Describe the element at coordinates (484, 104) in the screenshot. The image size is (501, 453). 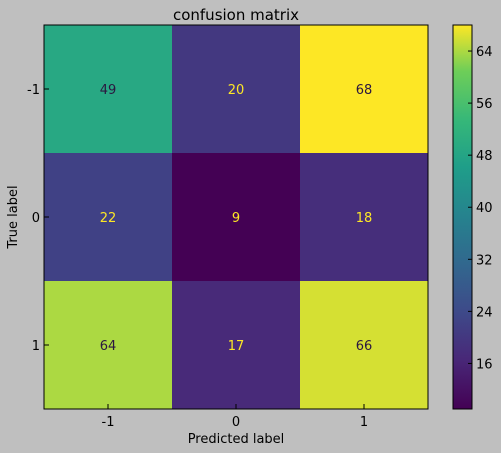
I see `colorbar-tick-label: 56` at that location.